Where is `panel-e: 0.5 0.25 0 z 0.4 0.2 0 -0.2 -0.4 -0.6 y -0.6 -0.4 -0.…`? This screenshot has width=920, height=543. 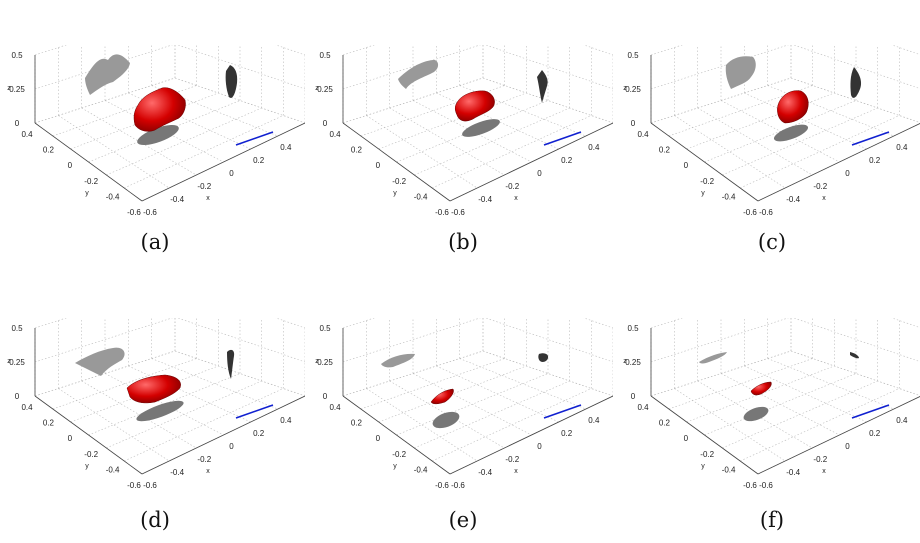
panel-e: 0.5 0.25 0 z 0.4 0.2 0 -0.2 -0.4 -0.6 y -0.6 -0.4 -0.… is located at coordinates (463, 403).